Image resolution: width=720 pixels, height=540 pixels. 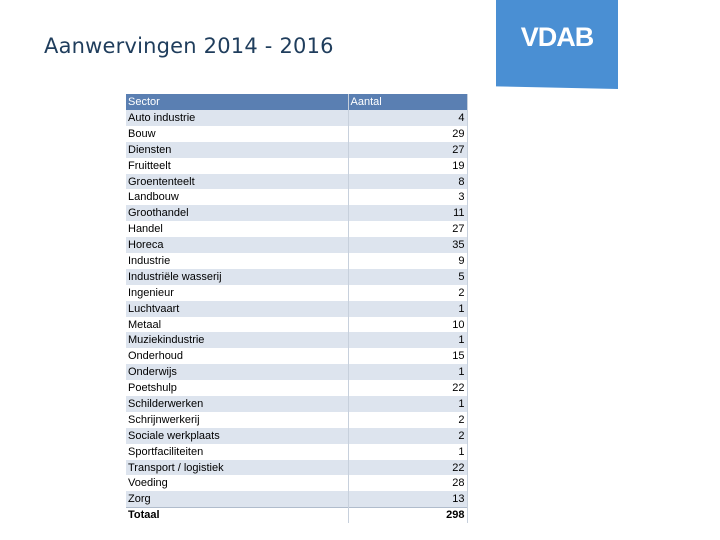 I want to click on logo-text: VDAB, so click(x=557, y=37).